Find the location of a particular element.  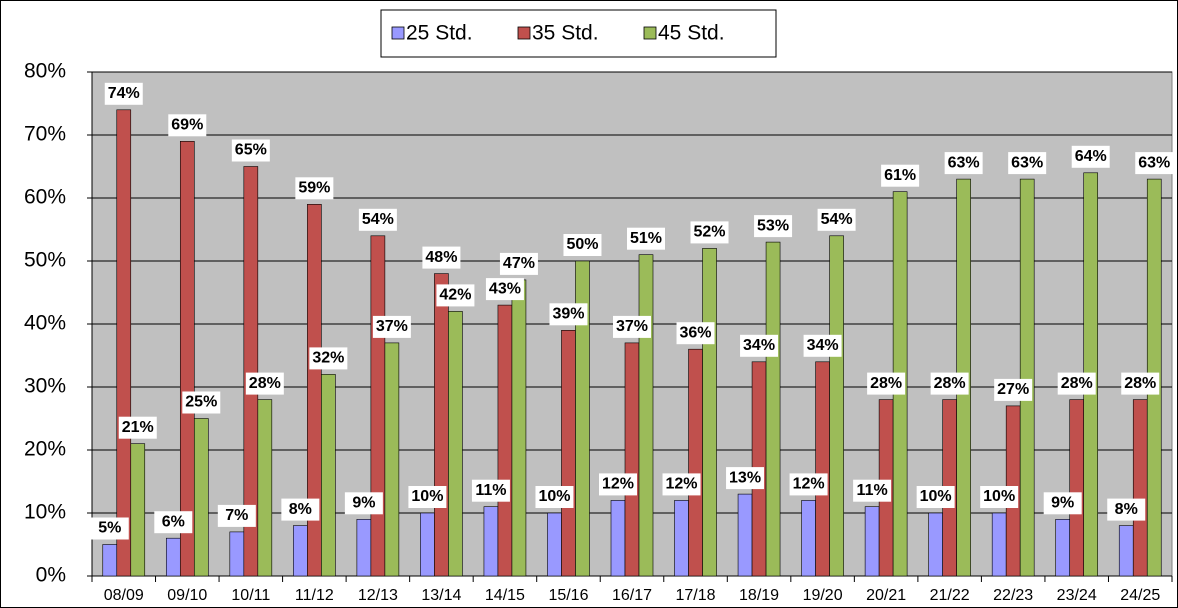

data-label: 36% is located at coordinates (696, 332).